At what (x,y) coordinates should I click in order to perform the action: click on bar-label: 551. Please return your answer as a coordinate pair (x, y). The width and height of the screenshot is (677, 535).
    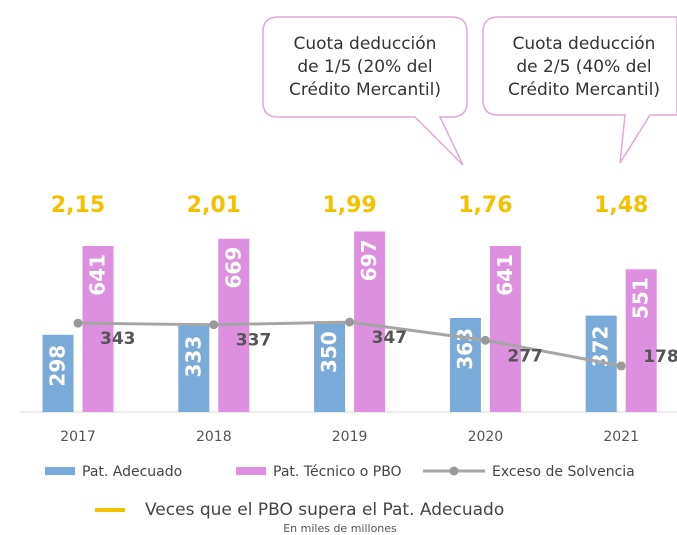
    Looking at the image, I should click on (641, 298).